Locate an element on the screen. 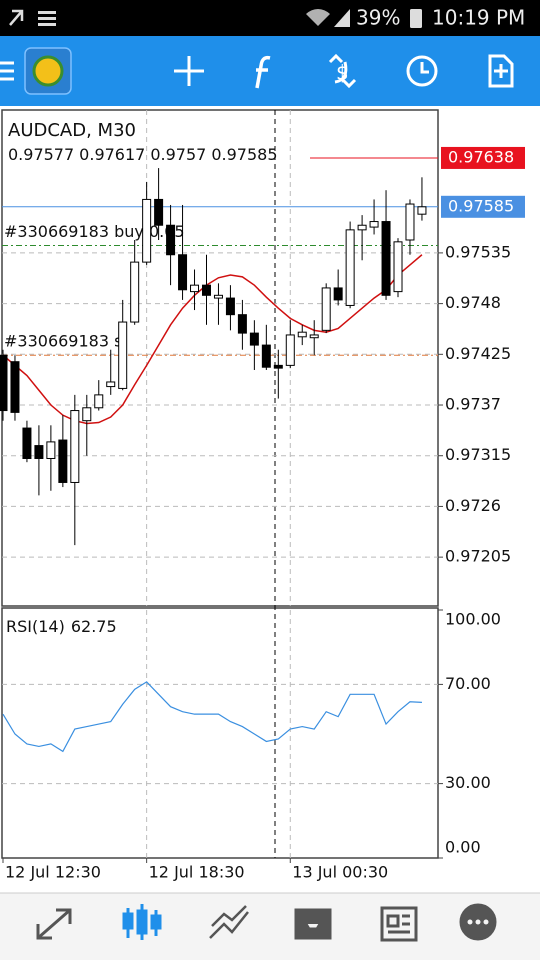 The width and height of the screenshot is (540, 960). rsi-name: RSI(14) is located at coordinates (35, 626).